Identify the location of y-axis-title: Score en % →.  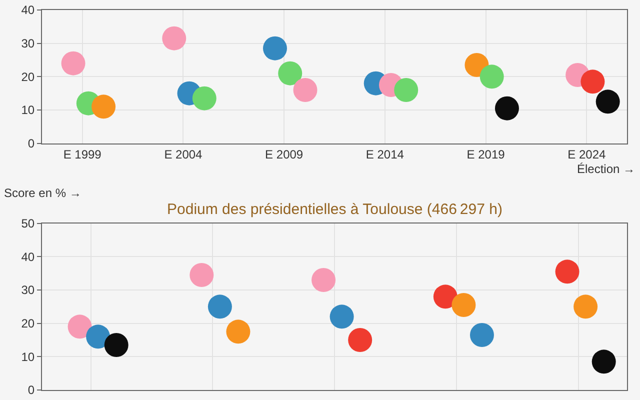
(43, 193).